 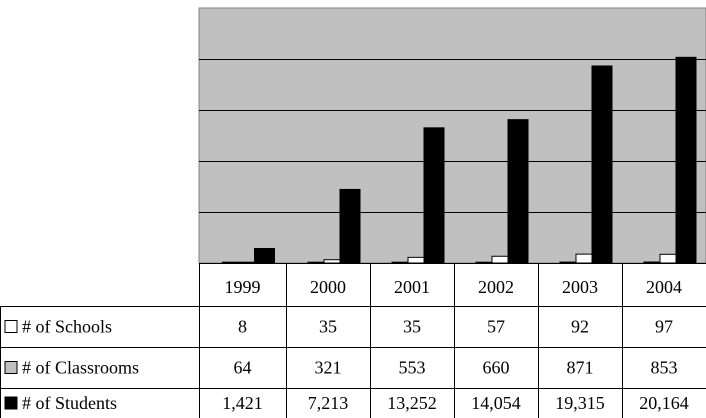 I want to click on data-label: 92, so click(x=580, y=327).